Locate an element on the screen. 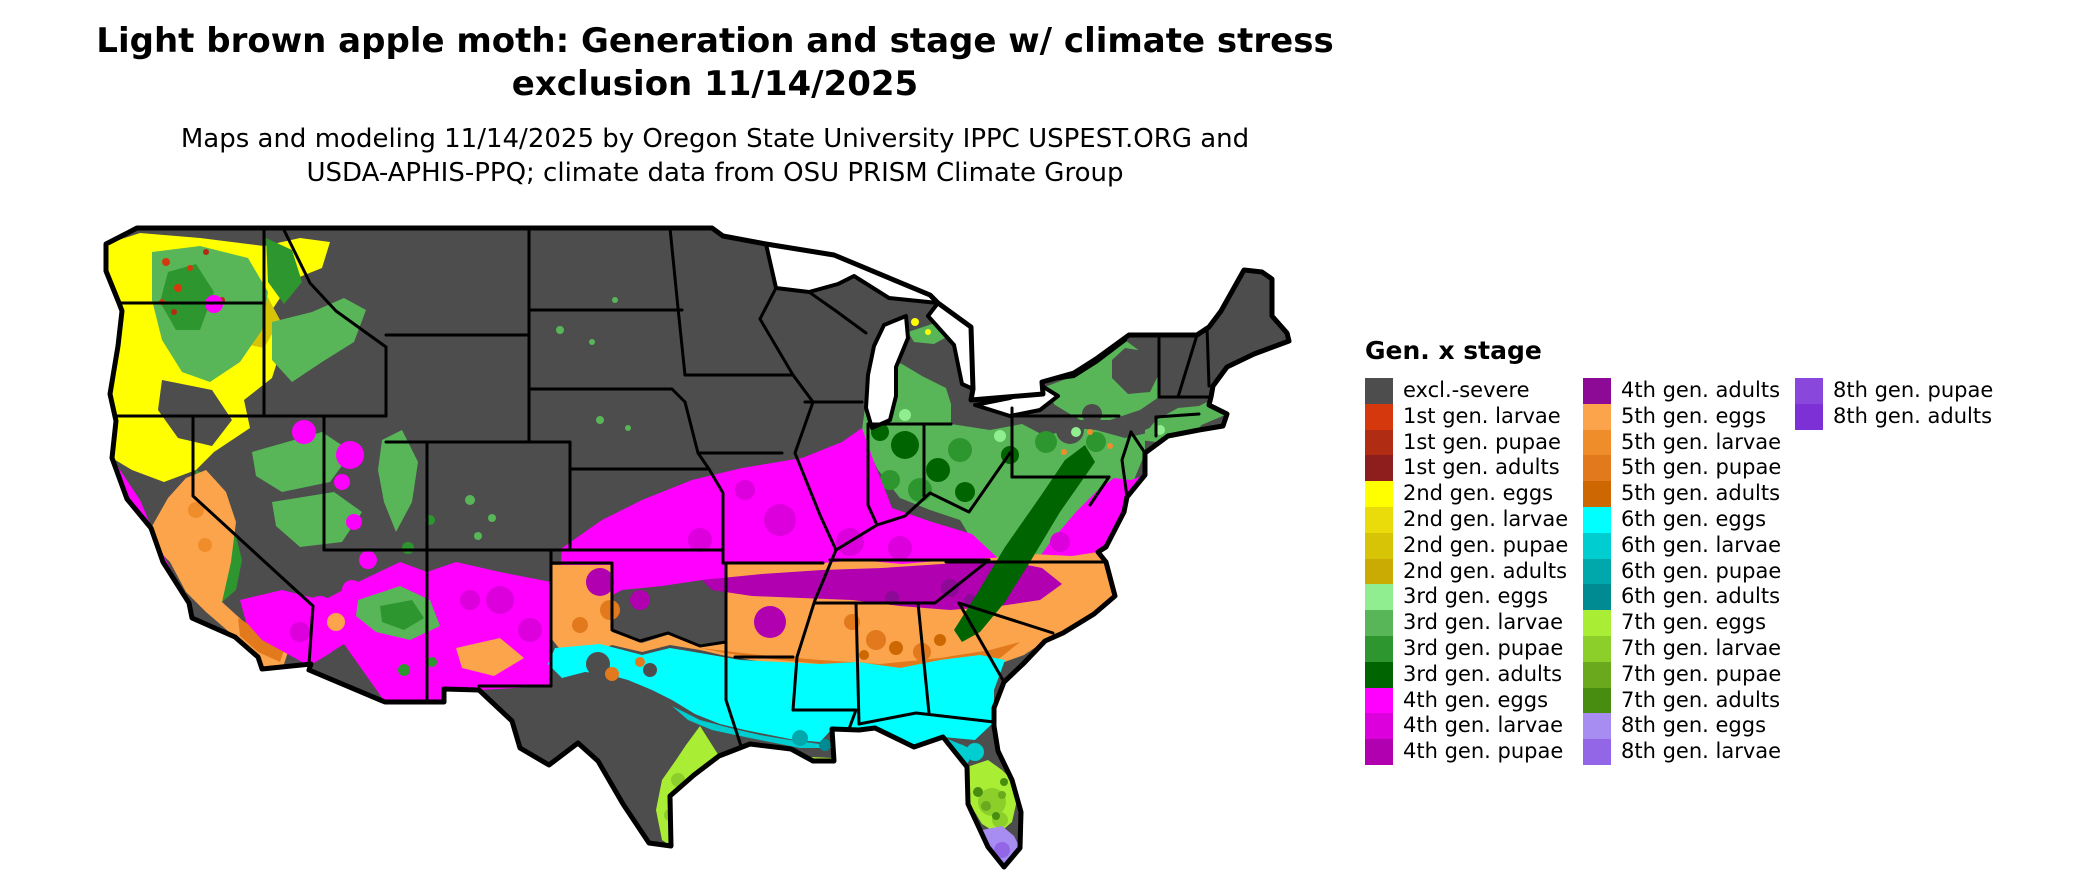 Image resolution: width=2100 pixels, height=892 pixels. legend-label: 2nd gen. pupae is located at coordinates (1486, 544).